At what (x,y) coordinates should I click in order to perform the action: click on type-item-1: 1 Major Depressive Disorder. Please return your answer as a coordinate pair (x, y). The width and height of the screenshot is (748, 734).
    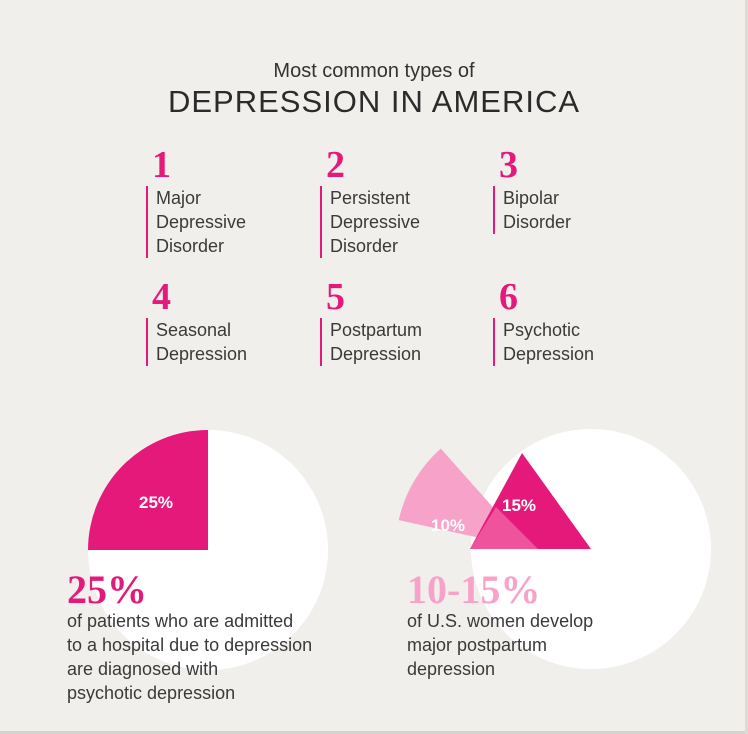
    Looking at the image, I should click on (231, 202).